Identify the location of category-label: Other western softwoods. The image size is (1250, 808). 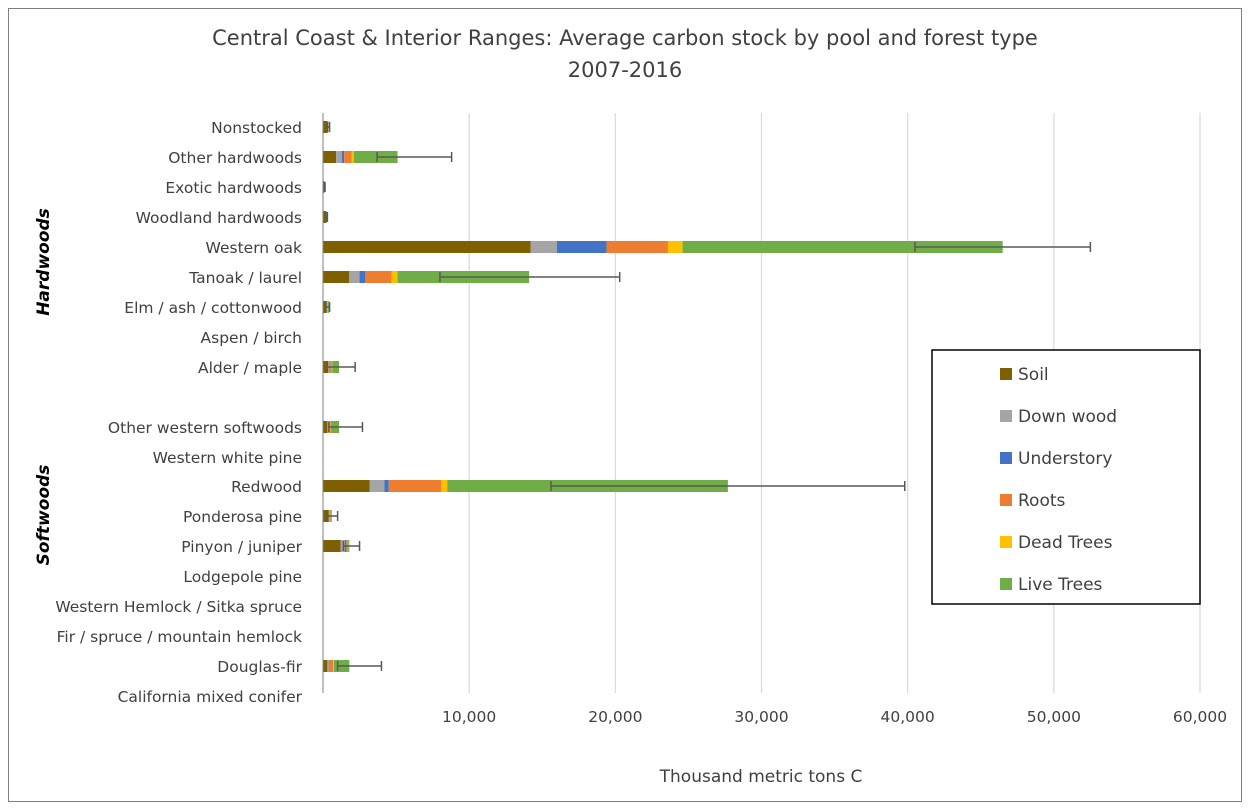
(205, 428).